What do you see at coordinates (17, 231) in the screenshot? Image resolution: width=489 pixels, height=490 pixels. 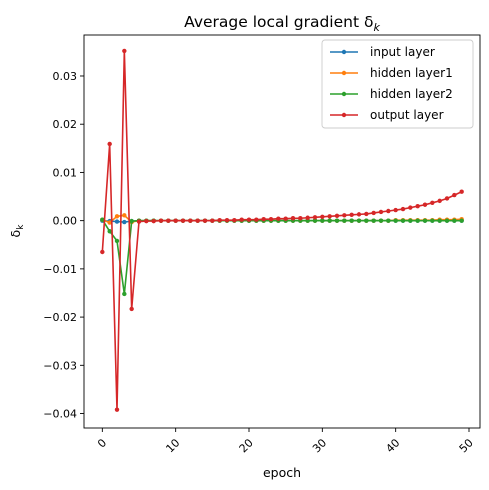 I see `y-axis-label: δk` at bounding box center [17, 231].